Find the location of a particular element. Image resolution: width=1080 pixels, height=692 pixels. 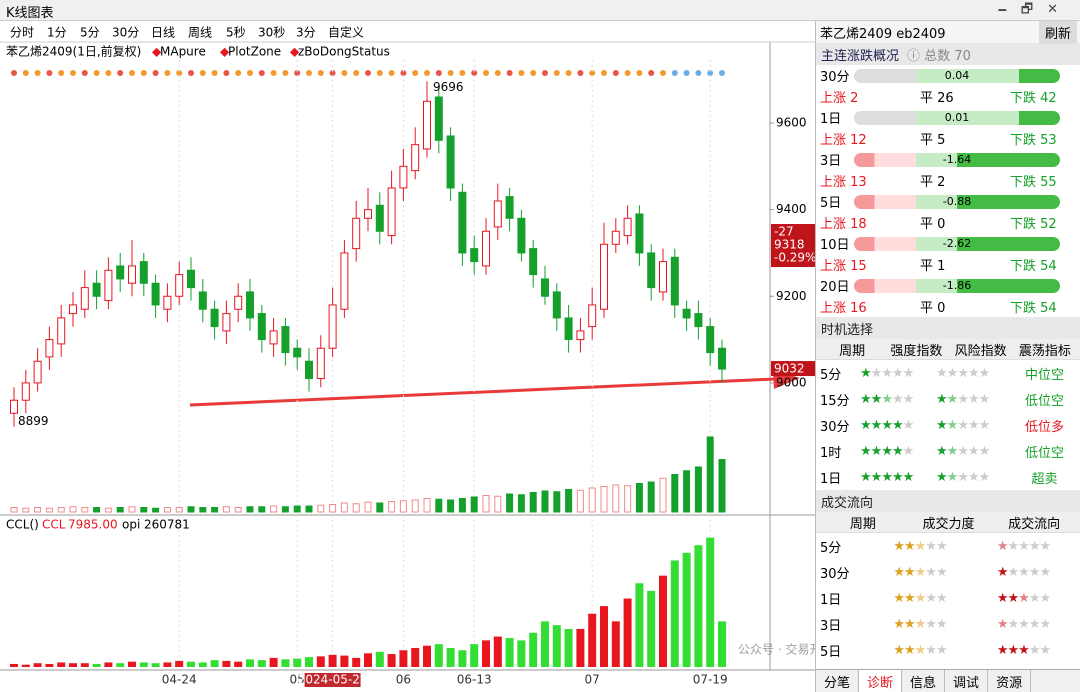

last-price-box is located at coordinates (793, 369).